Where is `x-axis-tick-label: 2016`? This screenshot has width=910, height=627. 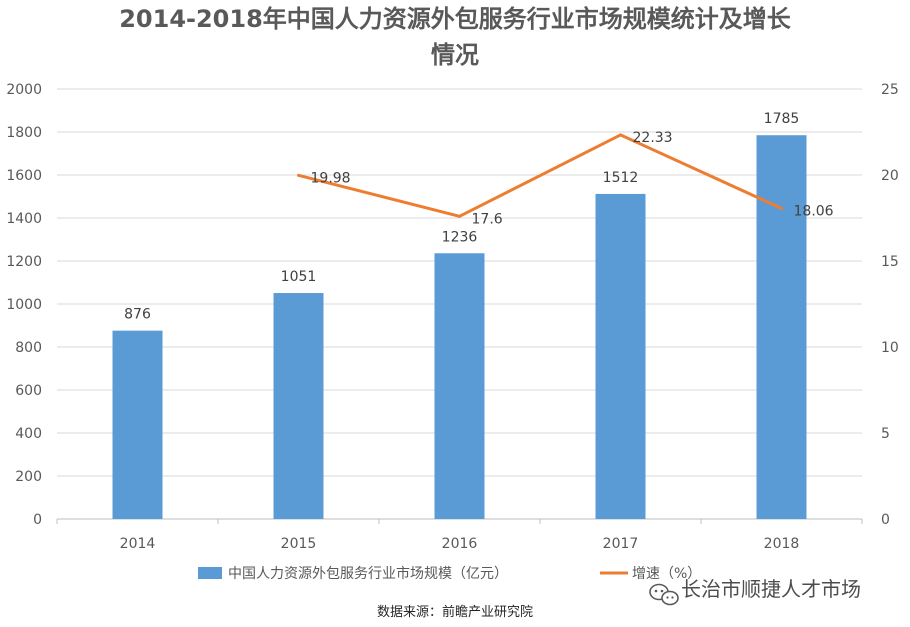
x-axis-tick-label: 2016 is located at coordinates (460, 544).